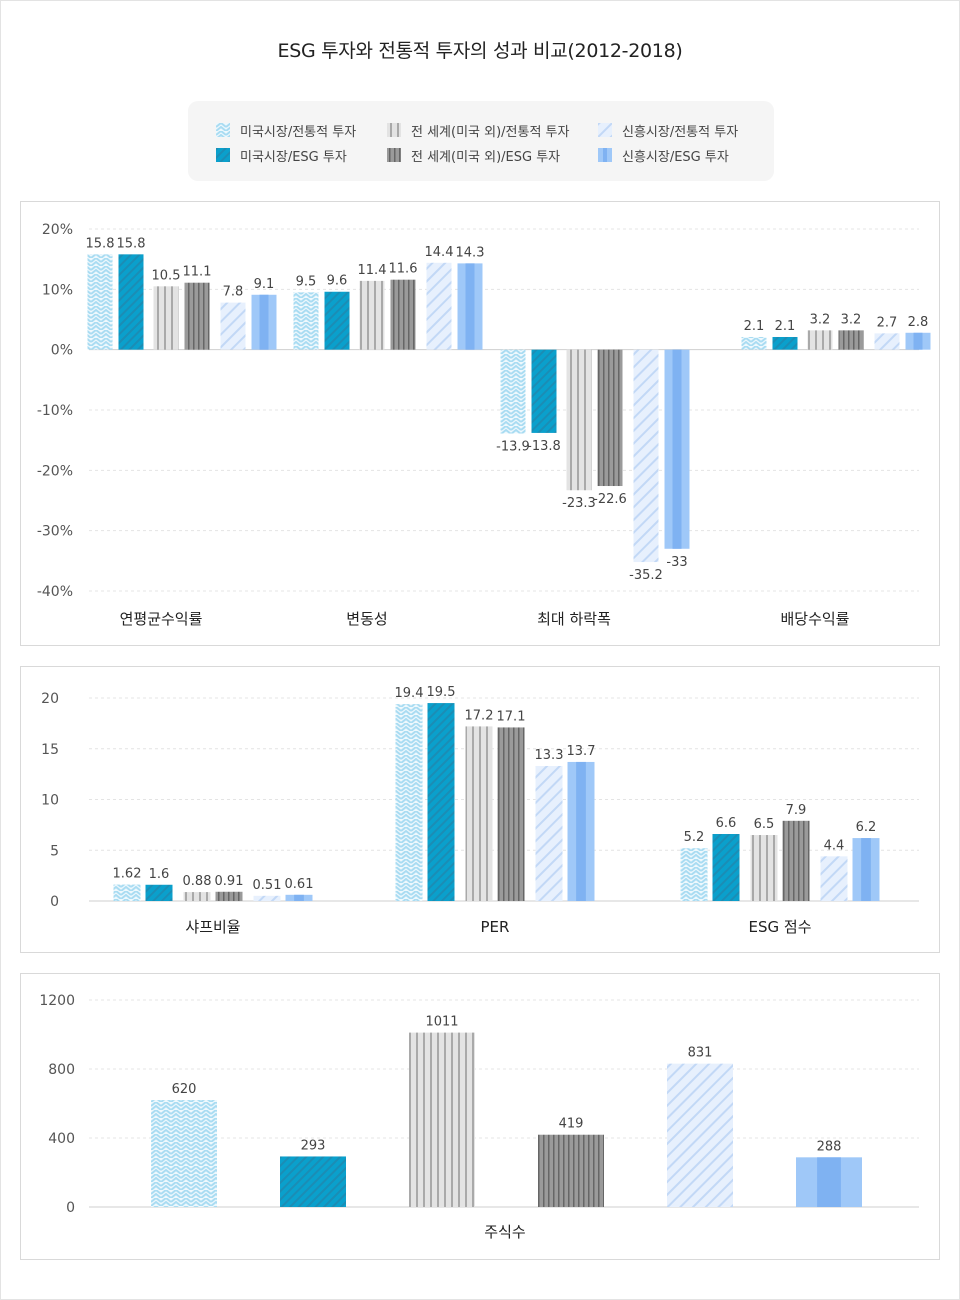 This screenshot has height=1300, width=960. What do you see at coordinates (866, 827) in the screenshot?
I see `data-label: 6.2` at bounding box center [866, 827].